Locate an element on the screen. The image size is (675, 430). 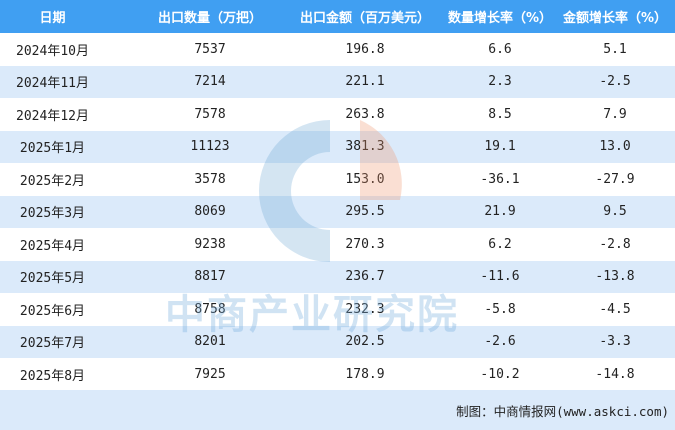
table-row: 2025年3月 8069 295.5 21.9 9.5 is located at coordinates (337, 211).